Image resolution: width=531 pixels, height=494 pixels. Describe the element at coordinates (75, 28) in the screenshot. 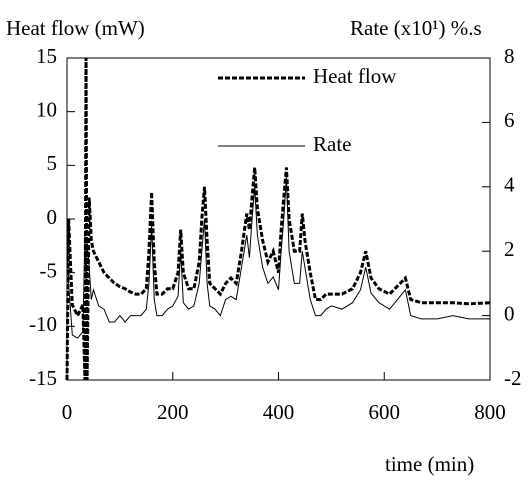

I see `y-axis-title: Heat flow (mW)` at that location.